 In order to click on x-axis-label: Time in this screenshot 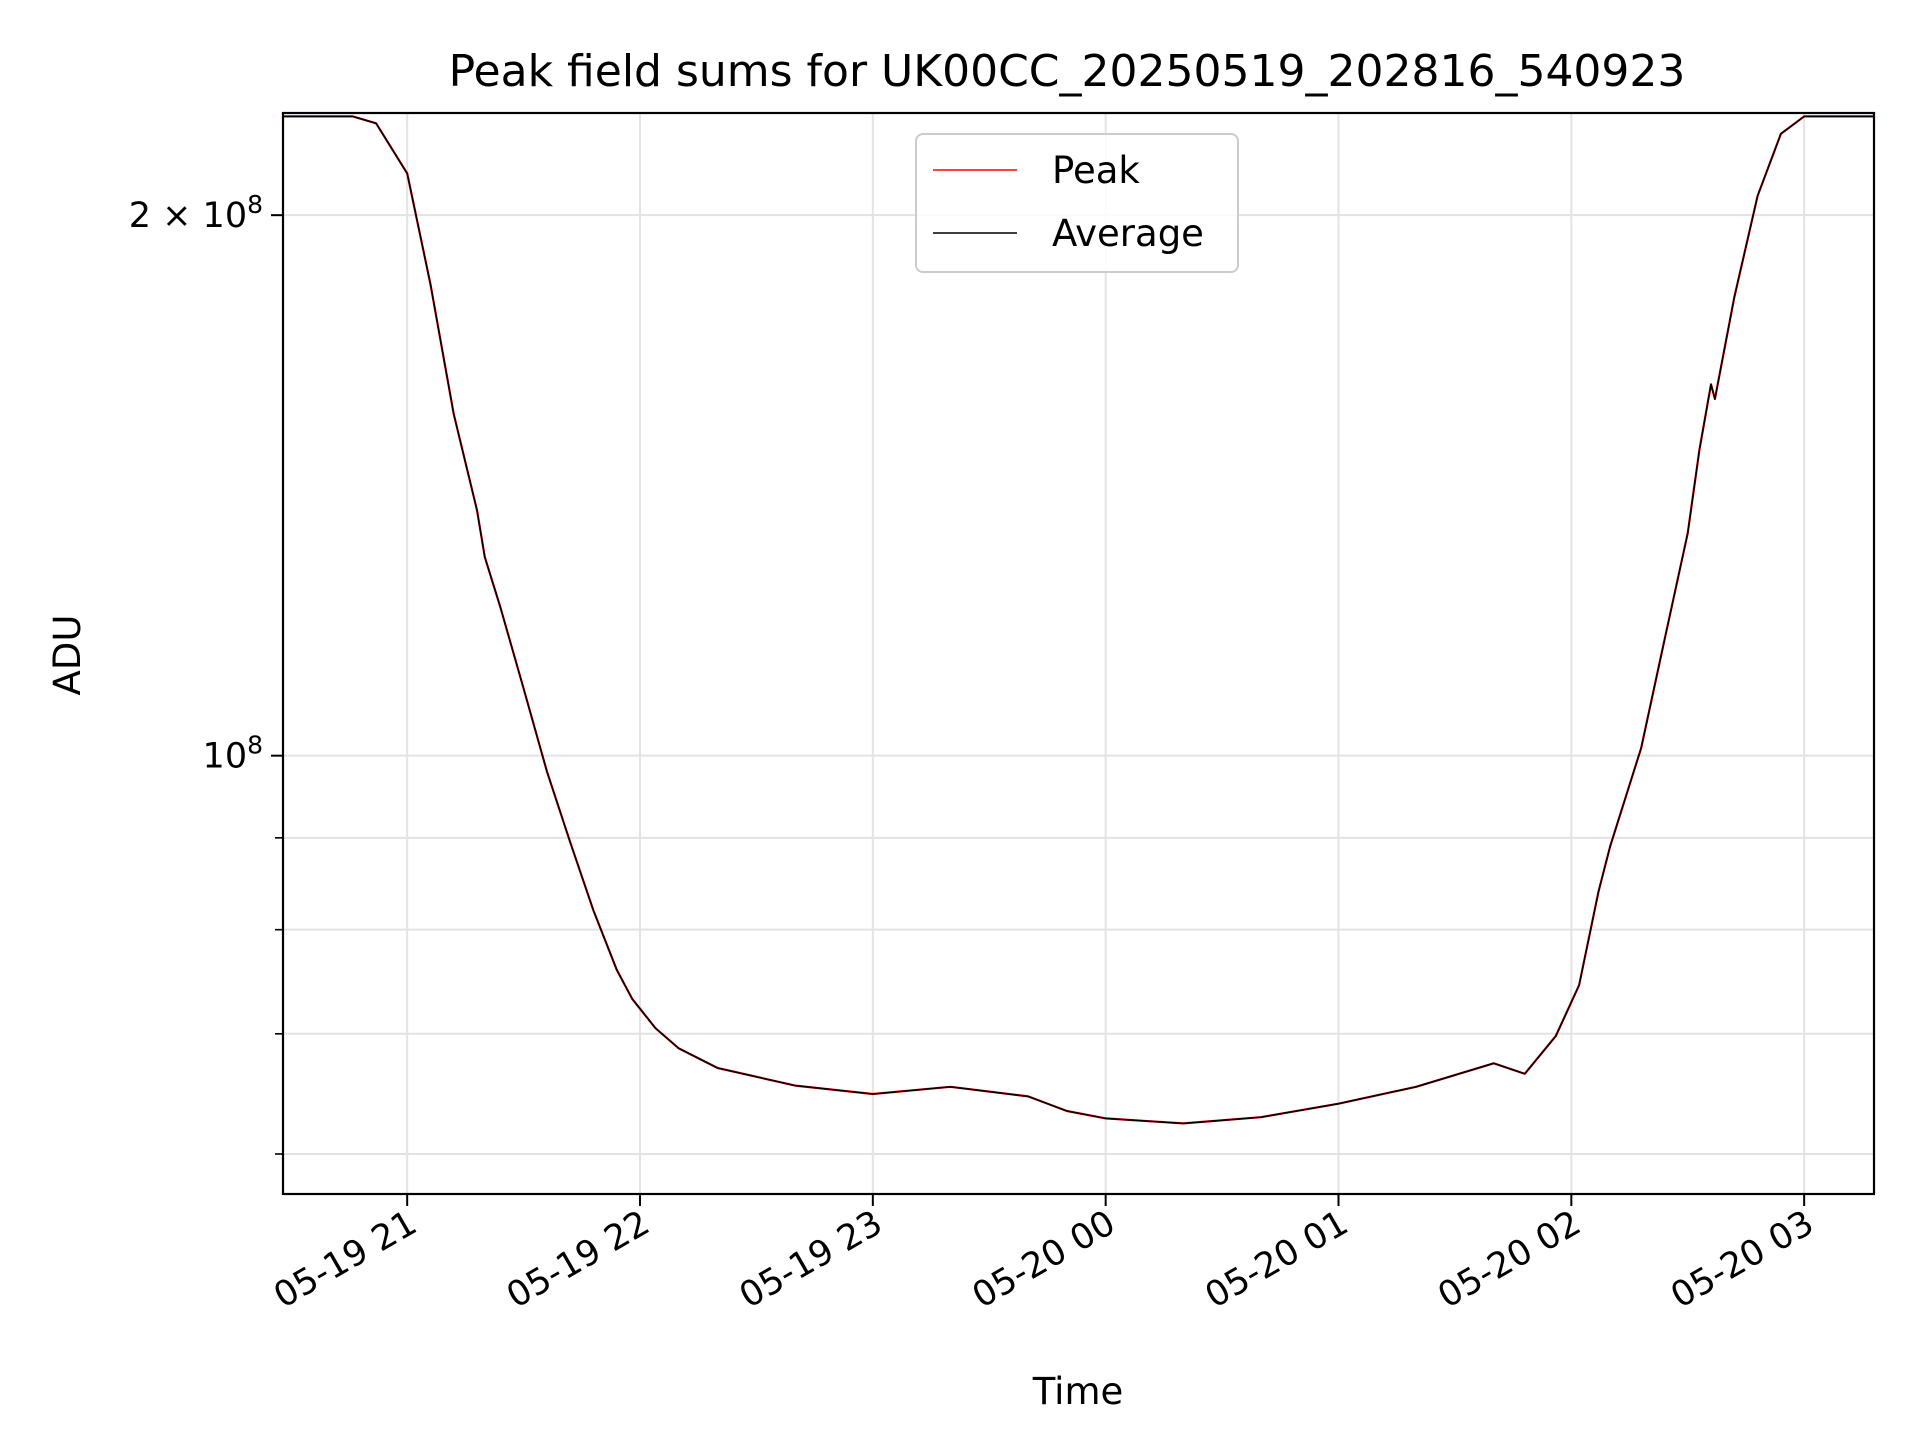, I will do `click(1078, 1391)`.